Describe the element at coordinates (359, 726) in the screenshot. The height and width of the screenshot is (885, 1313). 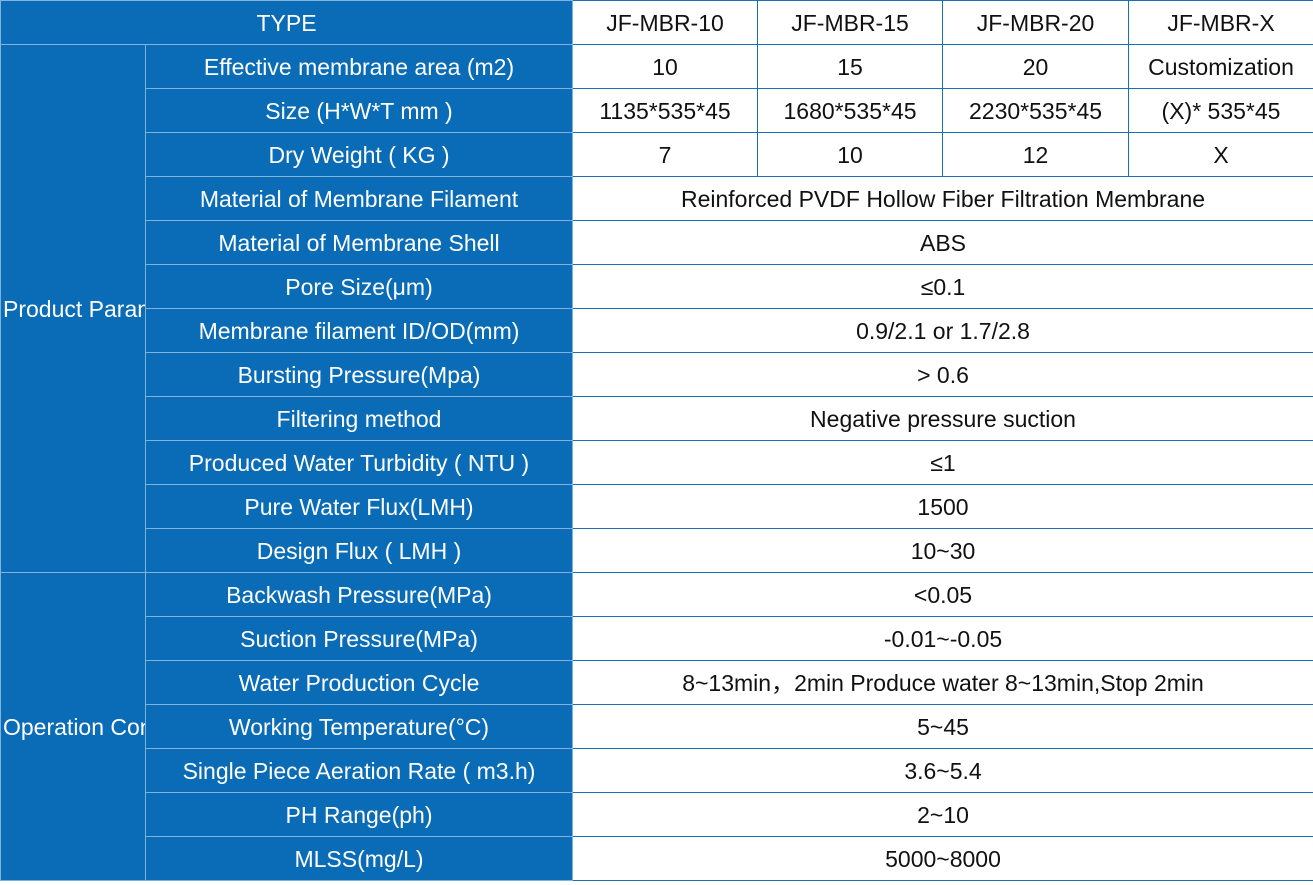
I see `row-label-working-temperature: Working Temperature(°C)` at that location.